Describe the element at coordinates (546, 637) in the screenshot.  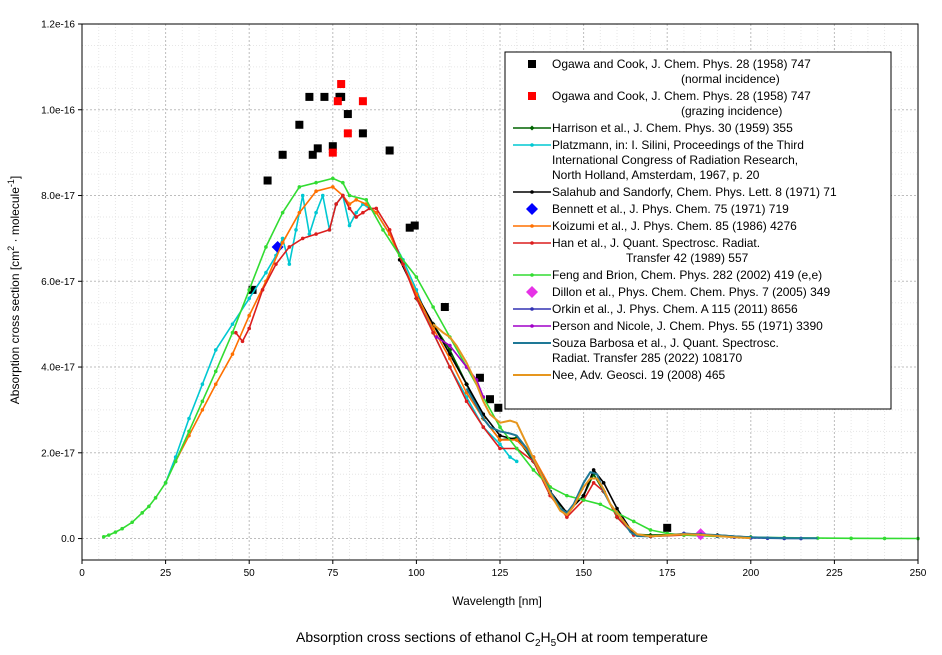
I see `caption-h: H` at that location.